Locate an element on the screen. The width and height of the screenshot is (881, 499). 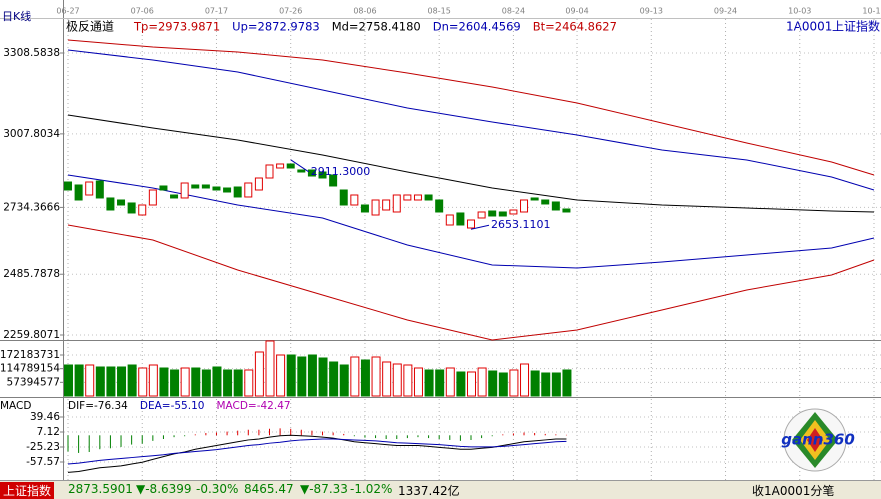
status-item: ▼-87.33 is located at coordinates (324, 489).